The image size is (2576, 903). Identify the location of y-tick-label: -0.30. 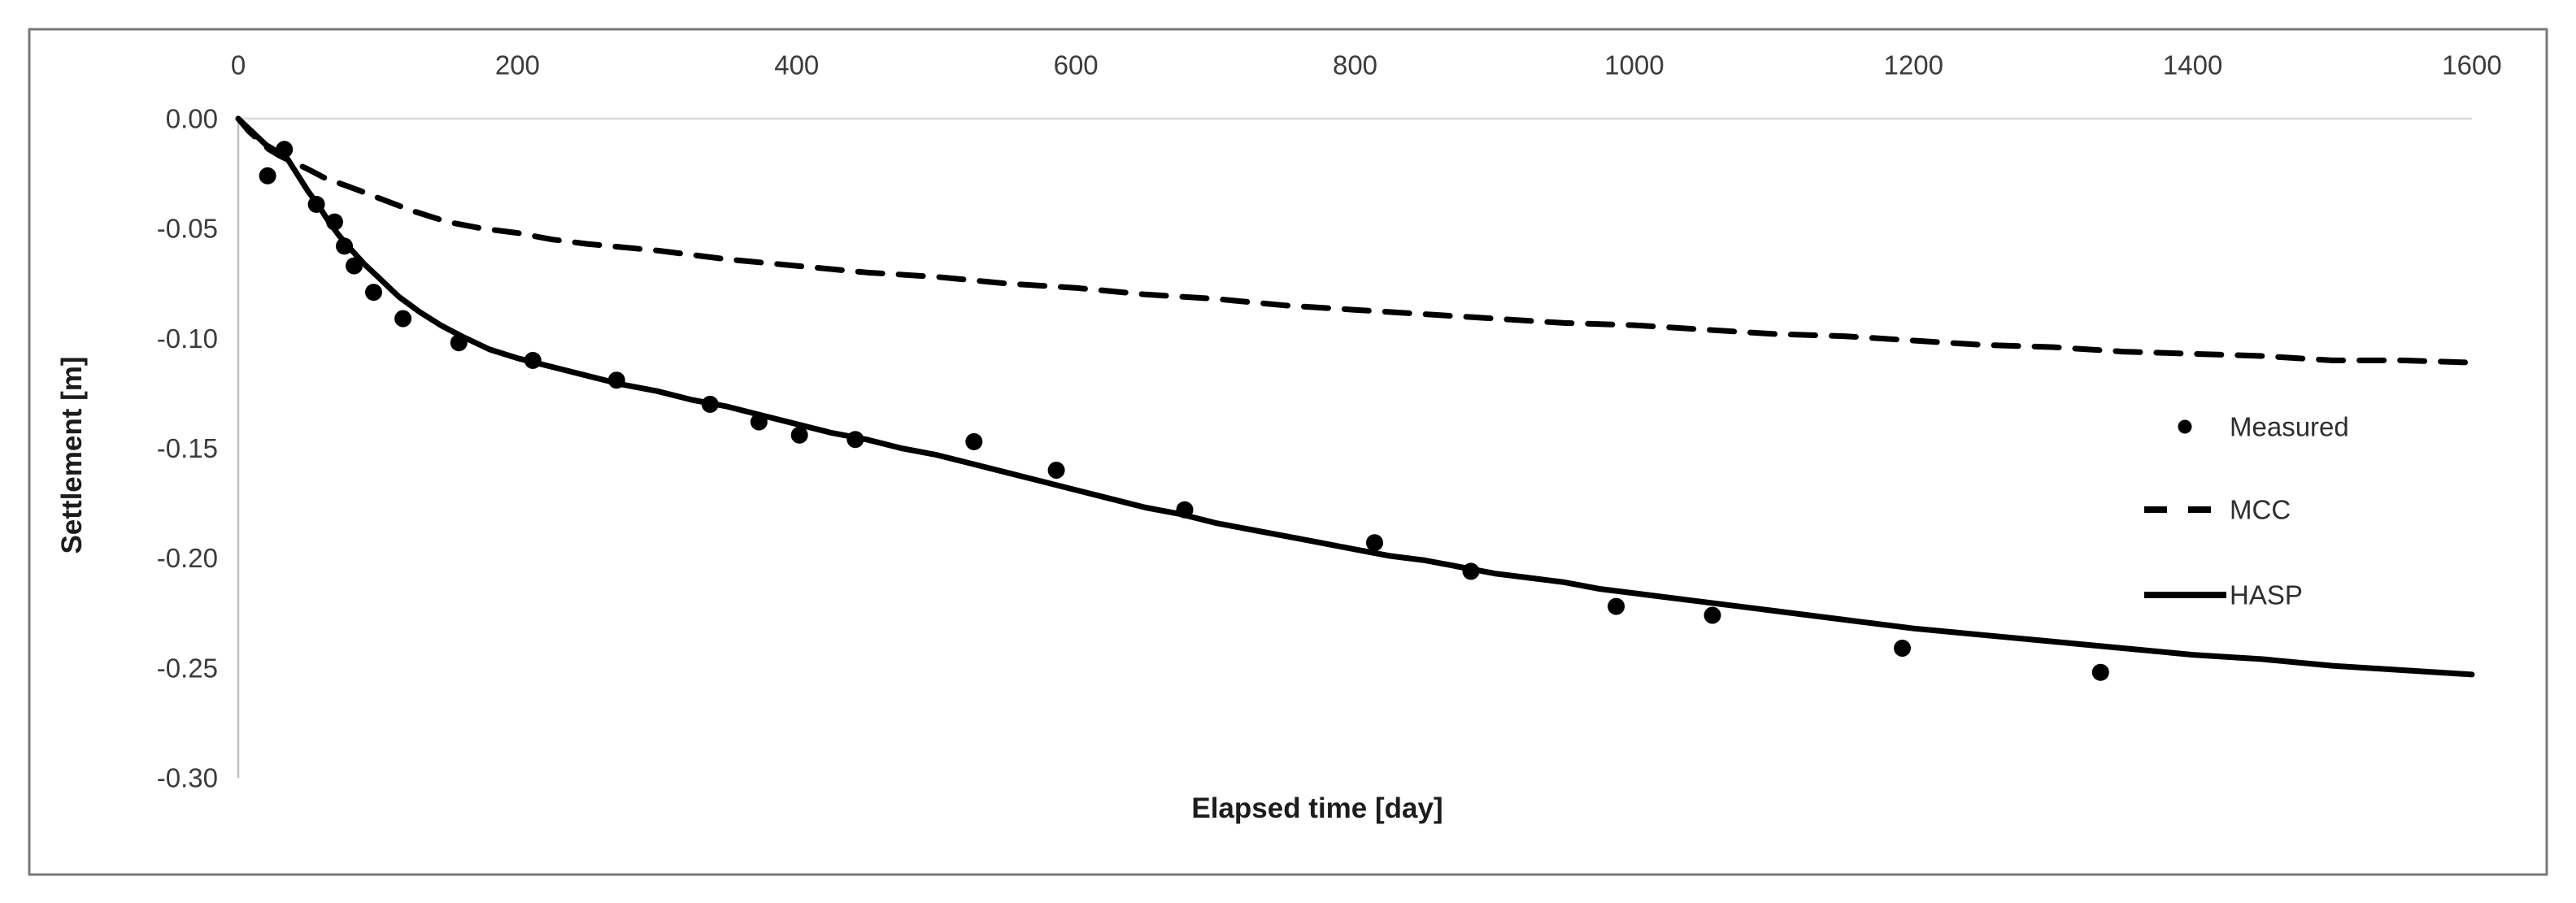
(188, 778).